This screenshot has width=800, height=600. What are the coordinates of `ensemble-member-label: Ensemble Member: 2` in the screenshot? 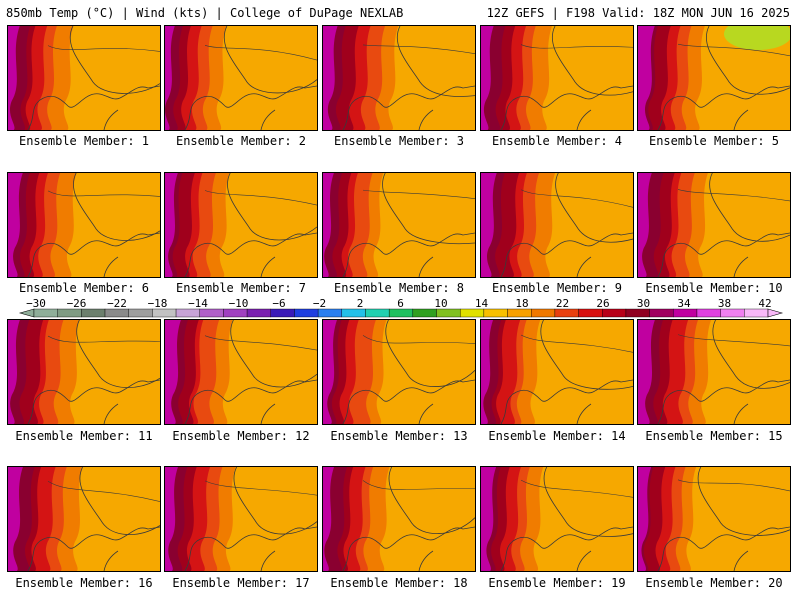 It's located at (241, 141).